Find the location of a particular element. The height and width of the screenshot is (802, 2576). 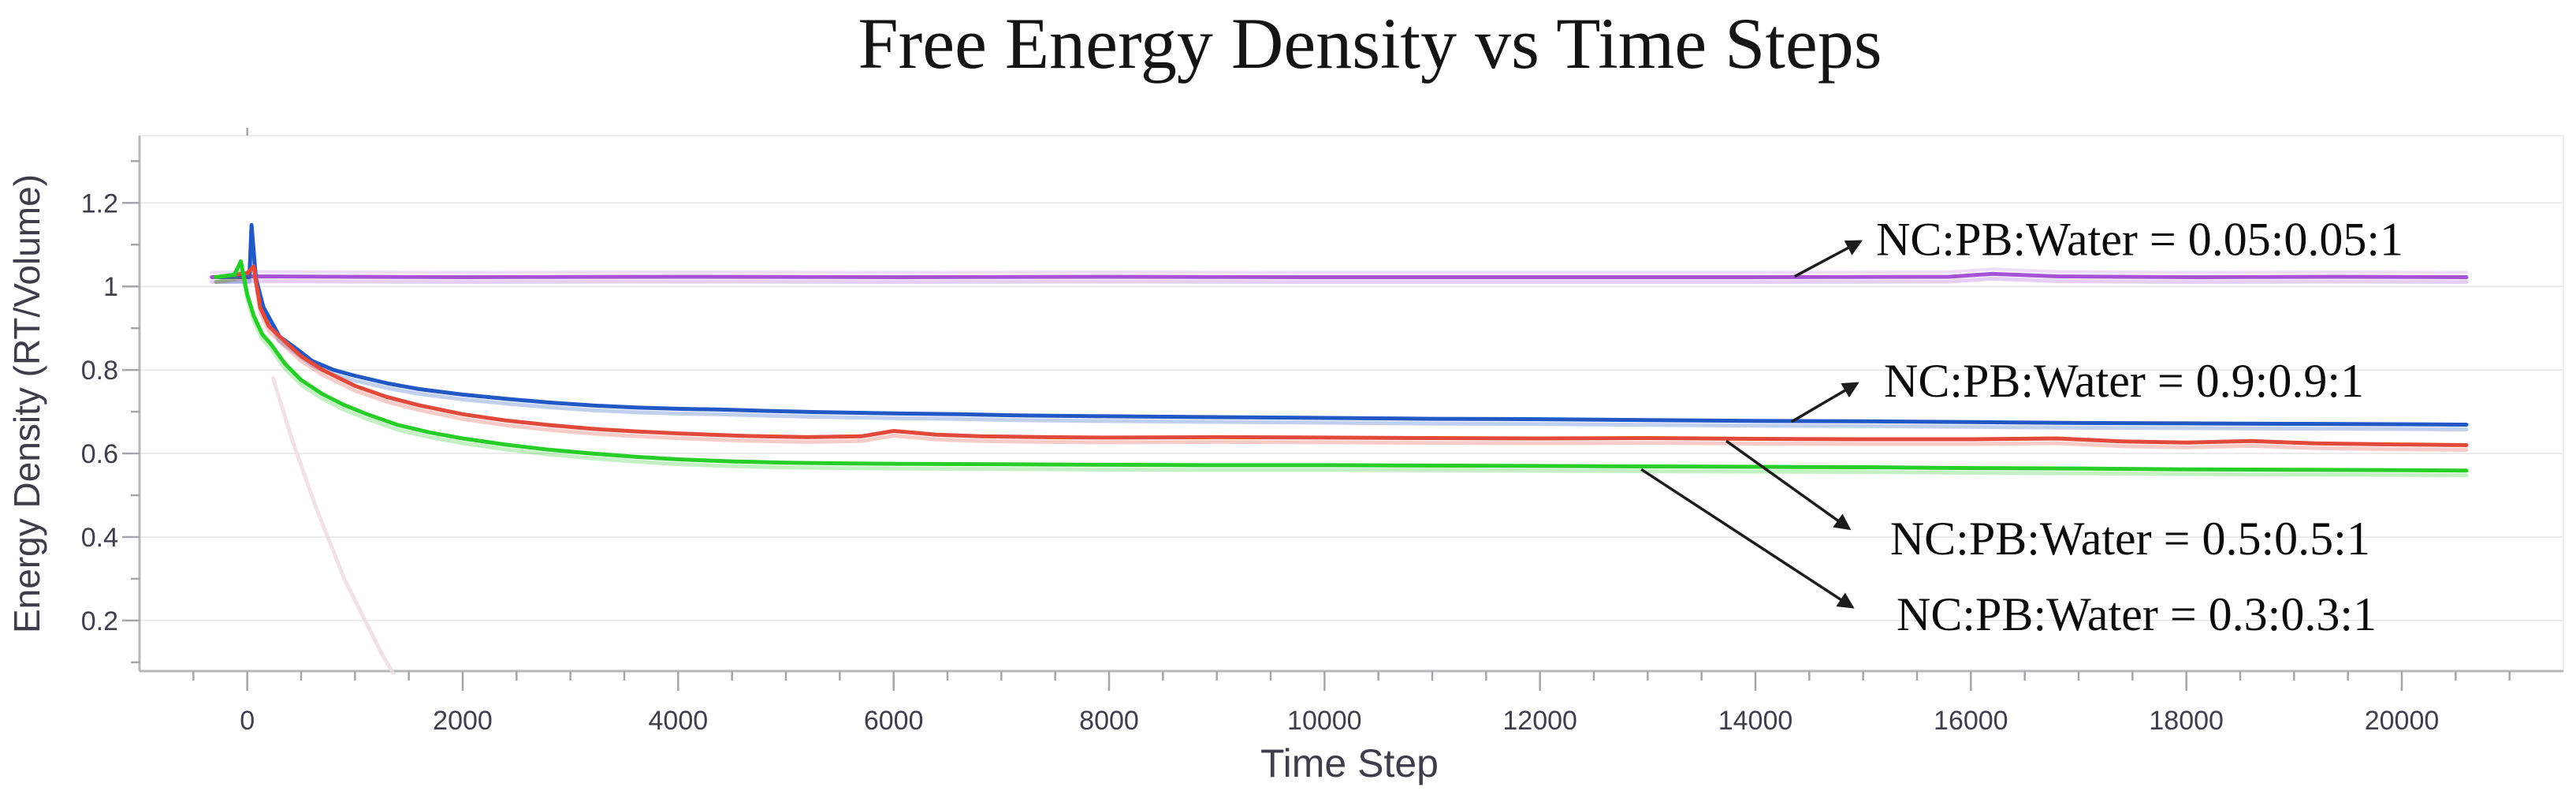

x-tick-label: 6000 is located at coordinates (894, 721).